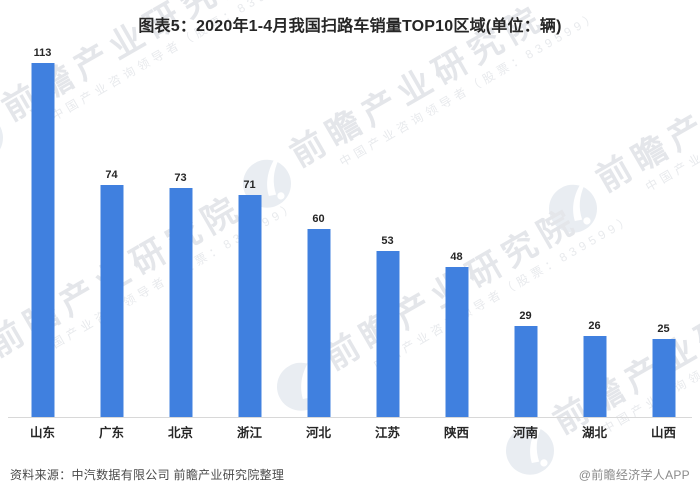 Image resolution: width=700 pixels, height=495 pixels. What do you see at coordinates (180, 433) in the screenshot?
I see `category-label: 北京` at bounding box center [180, 433].